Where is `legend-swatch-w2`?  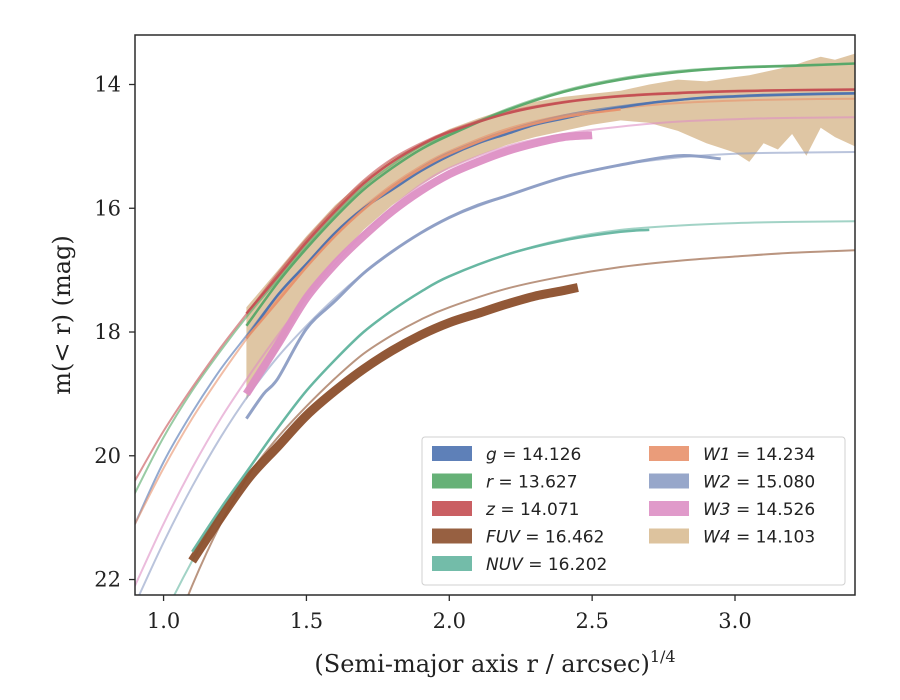 legend-swatch-w2 is located at coordinates (669, 481).